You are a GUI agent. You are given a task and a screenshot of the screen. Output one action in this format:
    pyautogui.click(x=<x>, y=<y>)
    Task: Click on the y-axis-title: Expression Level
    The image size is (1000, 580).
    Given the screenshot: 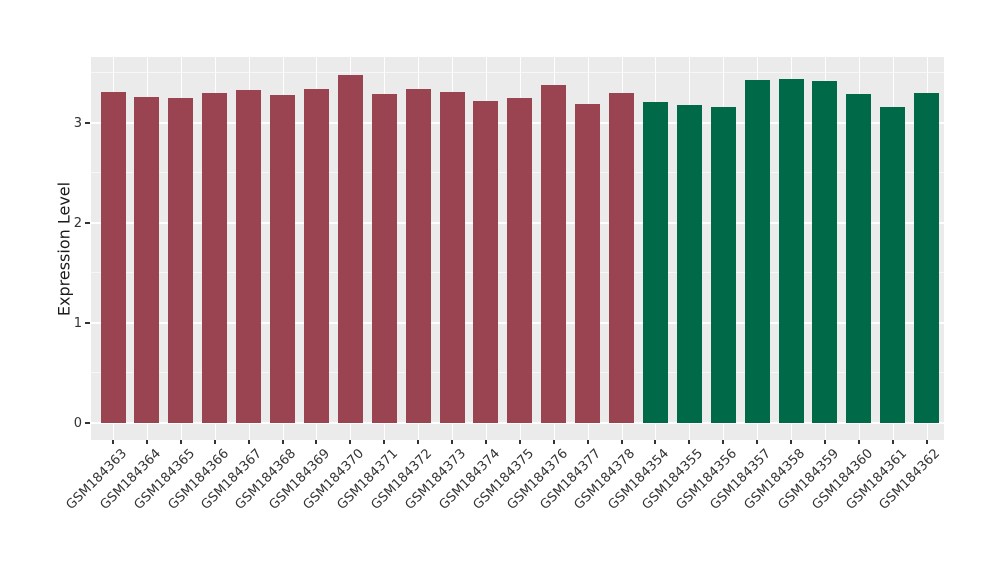 What is the action you would take?
    pyautogui.click(x=64, y=248)
    